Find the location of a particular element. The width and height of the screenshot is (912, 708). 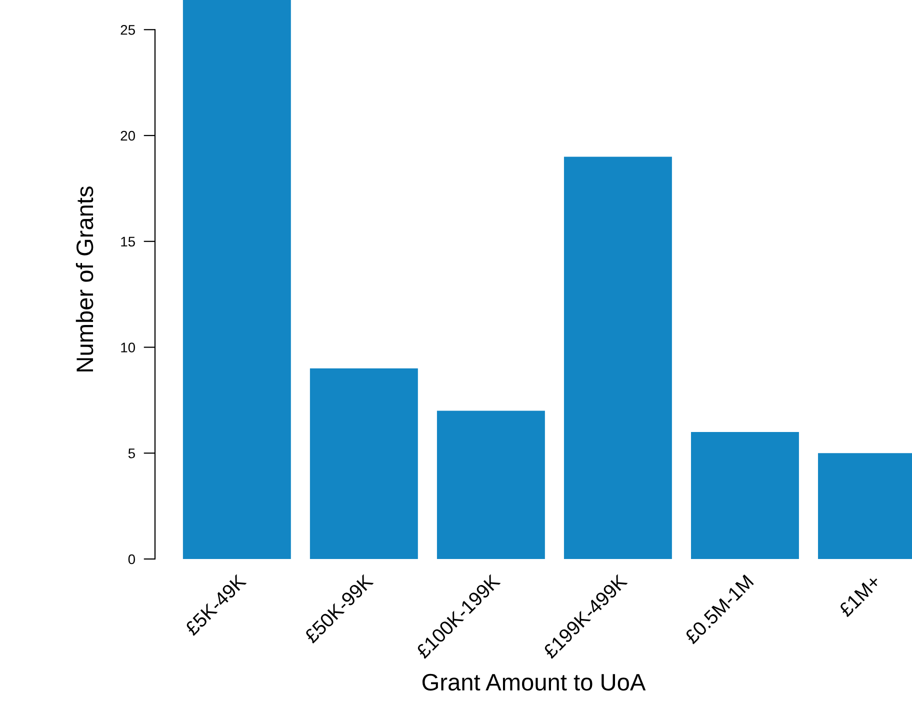

y-tick-label: 25 is located at coordinates (127, 29).